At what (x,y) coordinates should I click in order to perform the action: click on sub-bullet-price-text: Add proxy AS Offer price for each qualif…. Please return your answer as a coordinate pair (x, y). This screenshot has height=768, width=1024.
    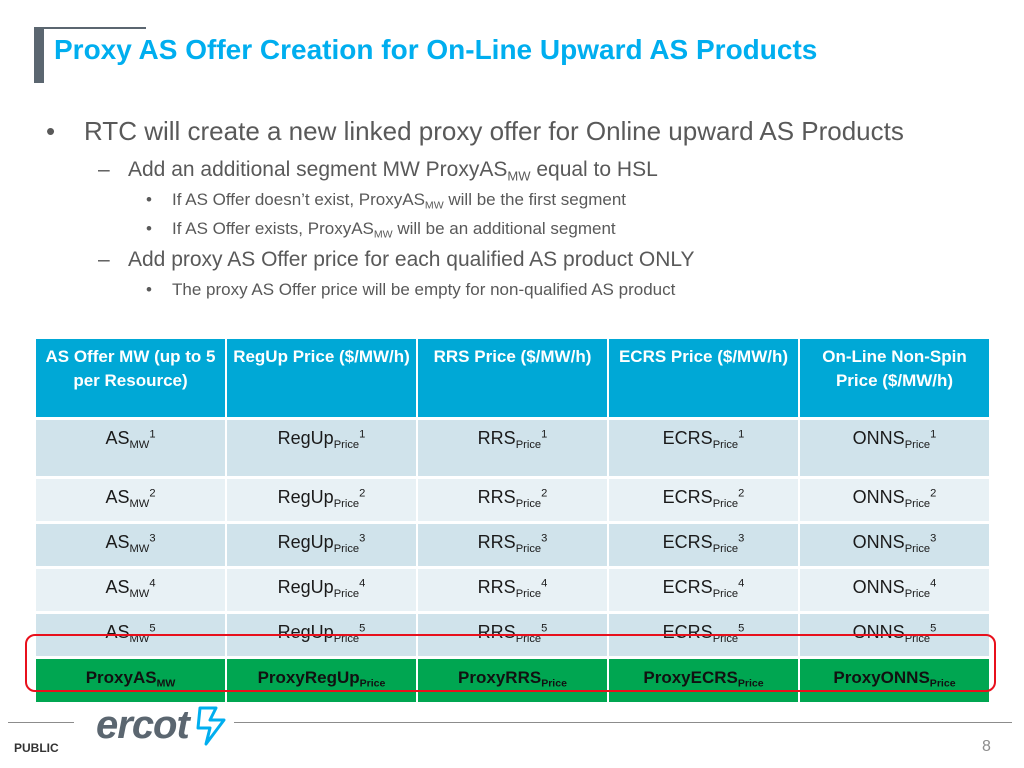
    Looking at the image, I should click on (411, 259).